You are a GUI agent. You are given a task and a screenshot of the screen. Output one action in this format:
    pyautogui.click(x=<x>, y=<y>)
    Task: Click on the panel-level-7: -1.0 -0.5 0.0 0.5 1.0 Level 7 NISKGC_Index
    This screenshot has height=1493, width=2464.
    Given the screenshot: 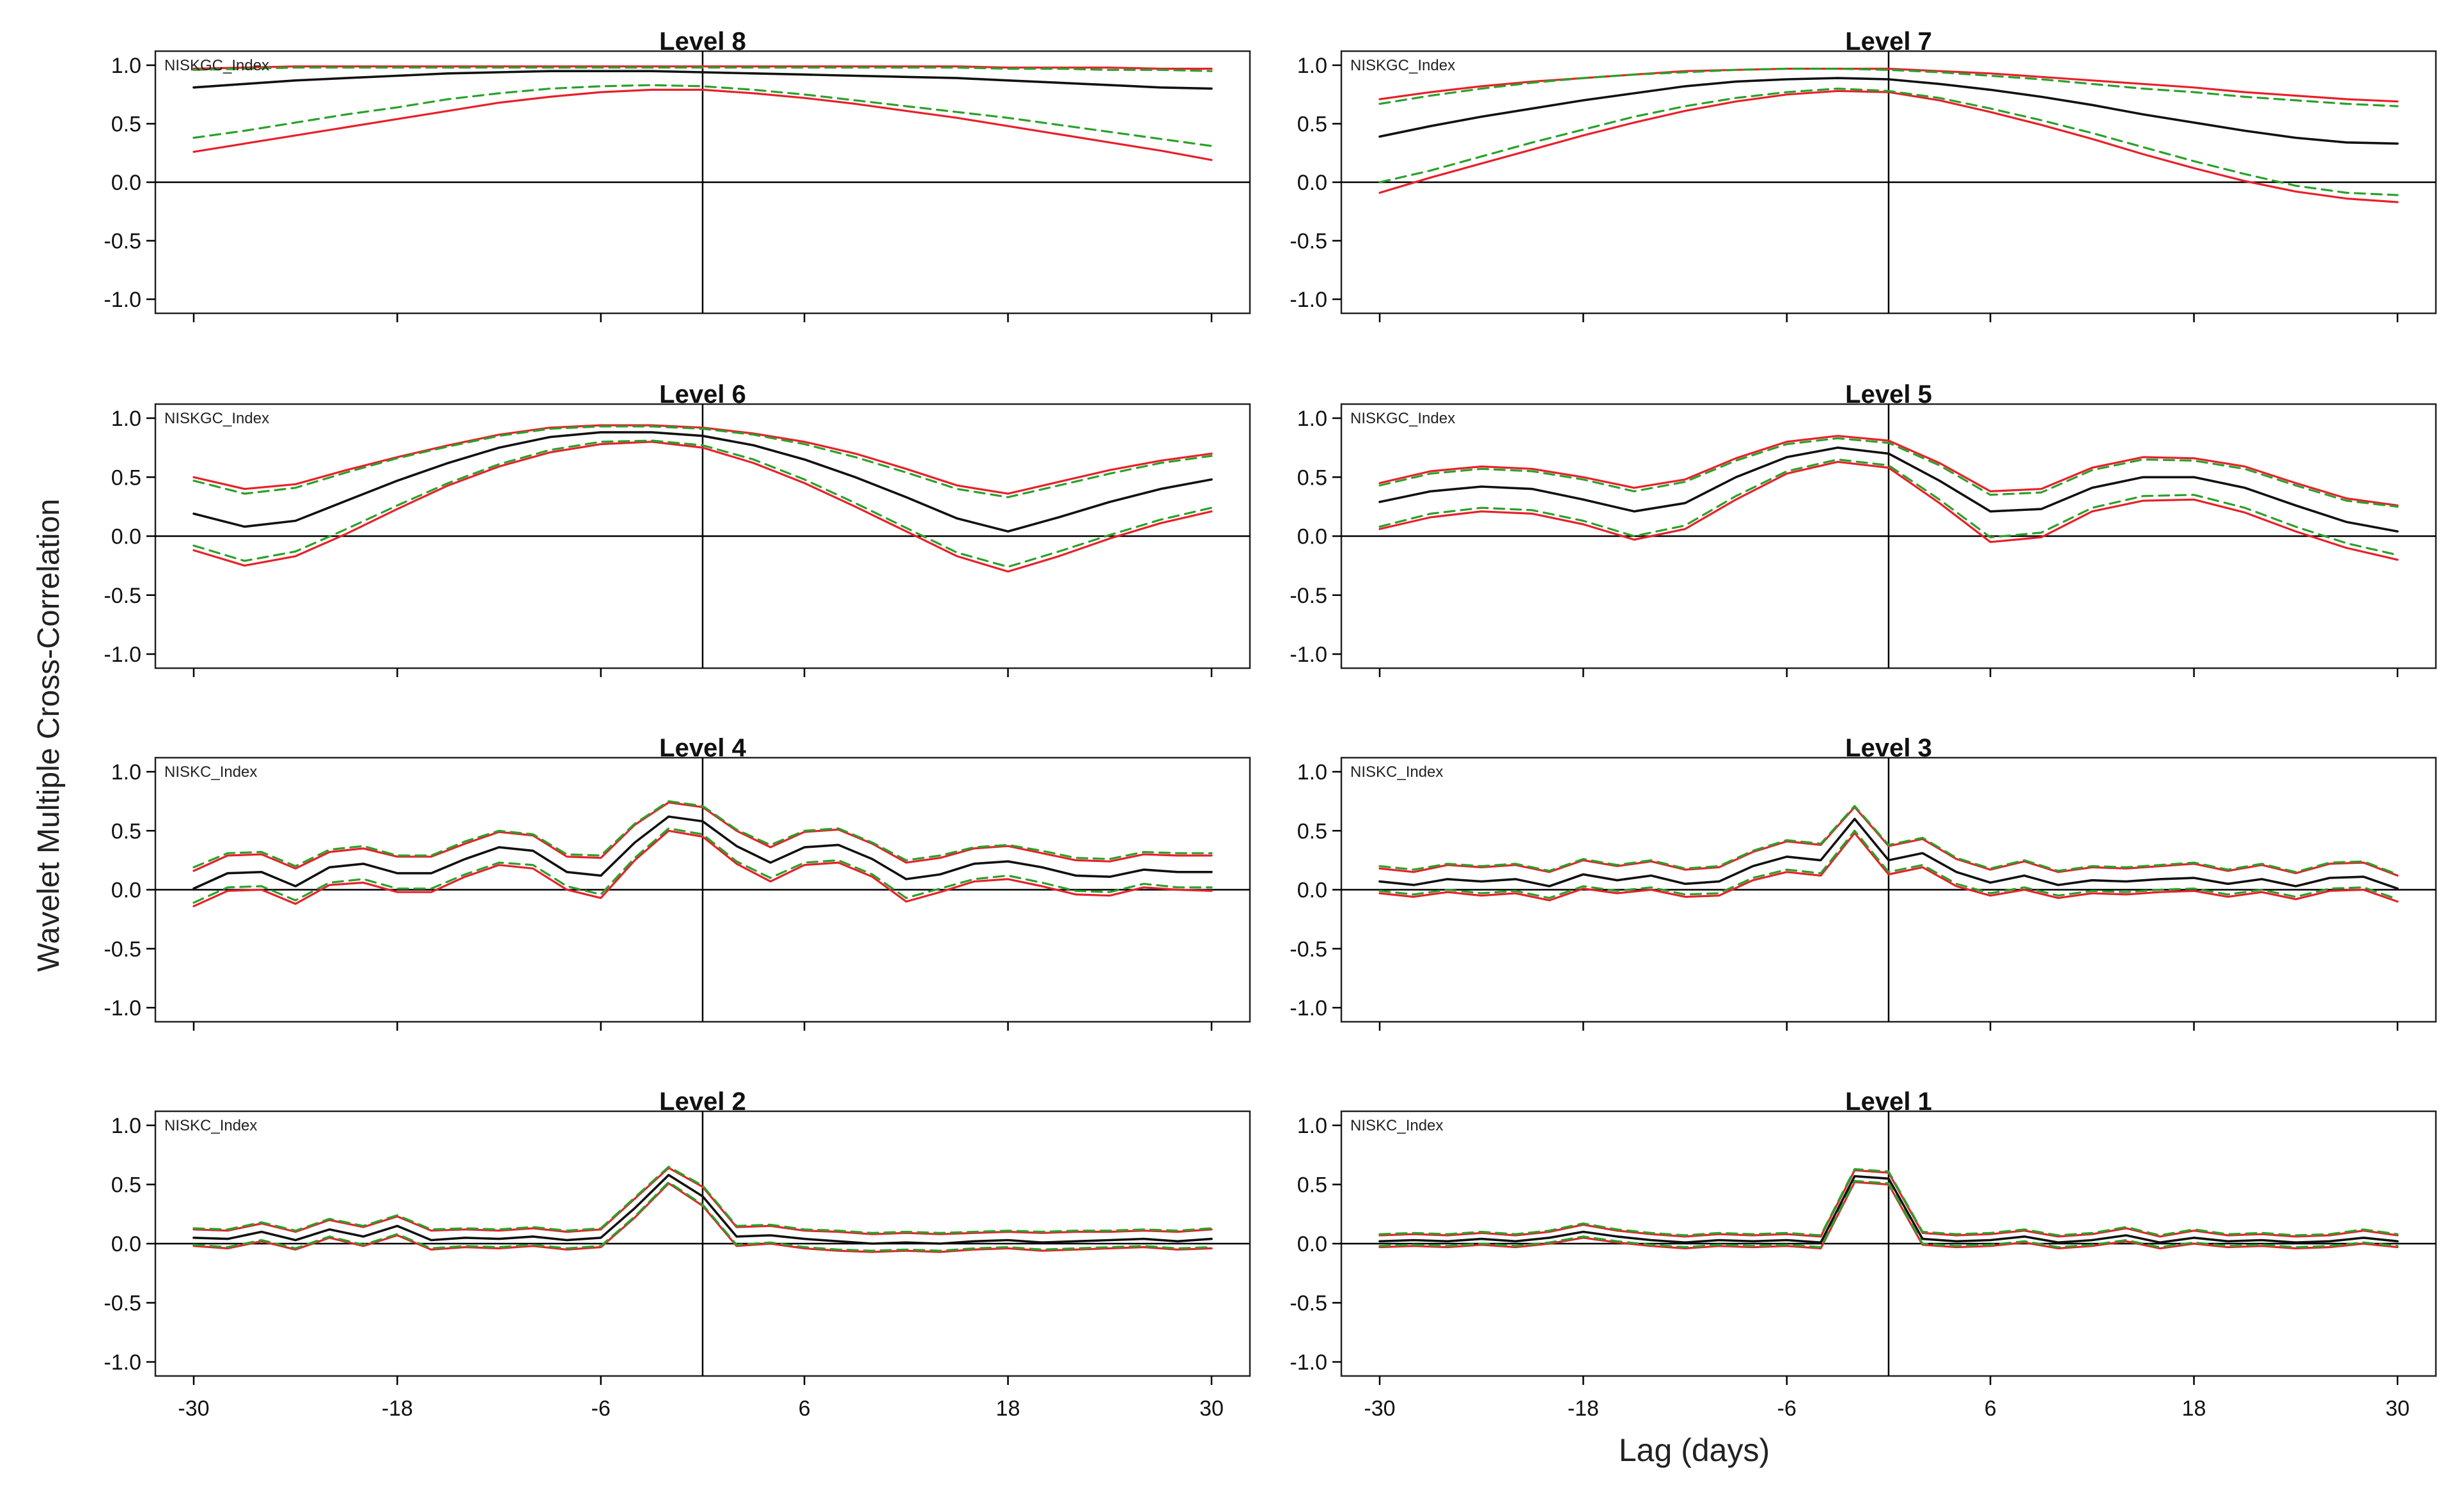 What is the action you would take?
    pyautogui.click(x=1863, y=175)
    